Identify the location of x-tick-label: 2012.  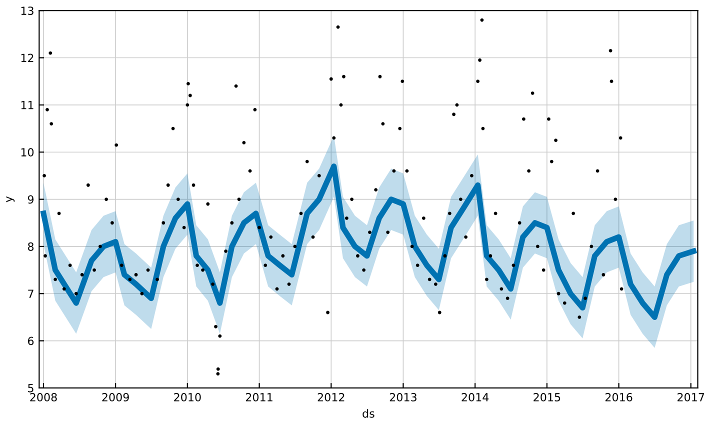
(331, 397).